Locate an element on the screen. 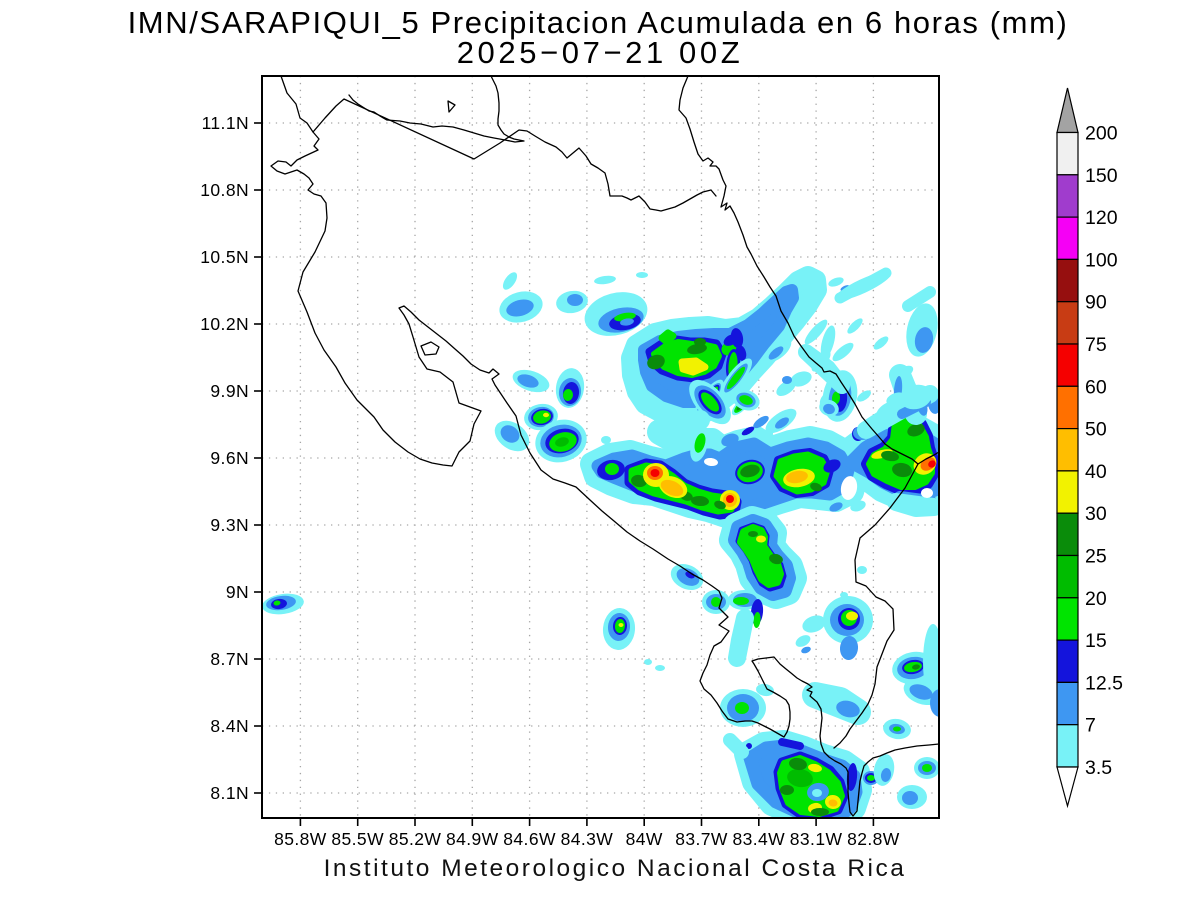 The width and height of the screenshot is (1200, 900). svg-text: 9.3N is located at coordinates (229, 525).